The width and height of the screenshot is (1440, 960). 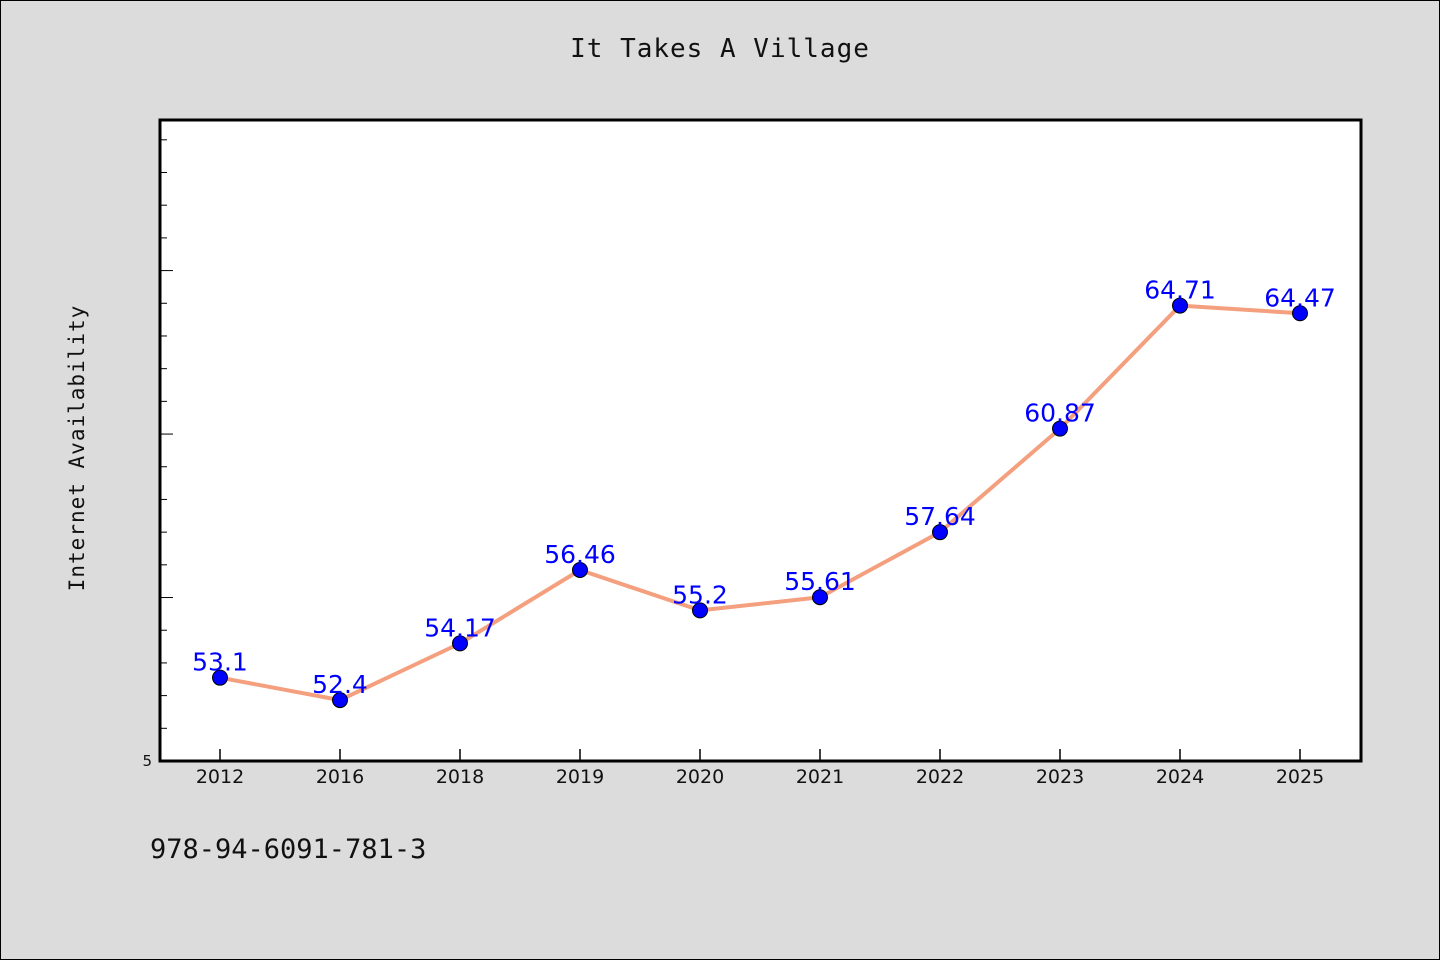 I want to click on chart-title: It Takes A Village, so click(x=720, y=49).